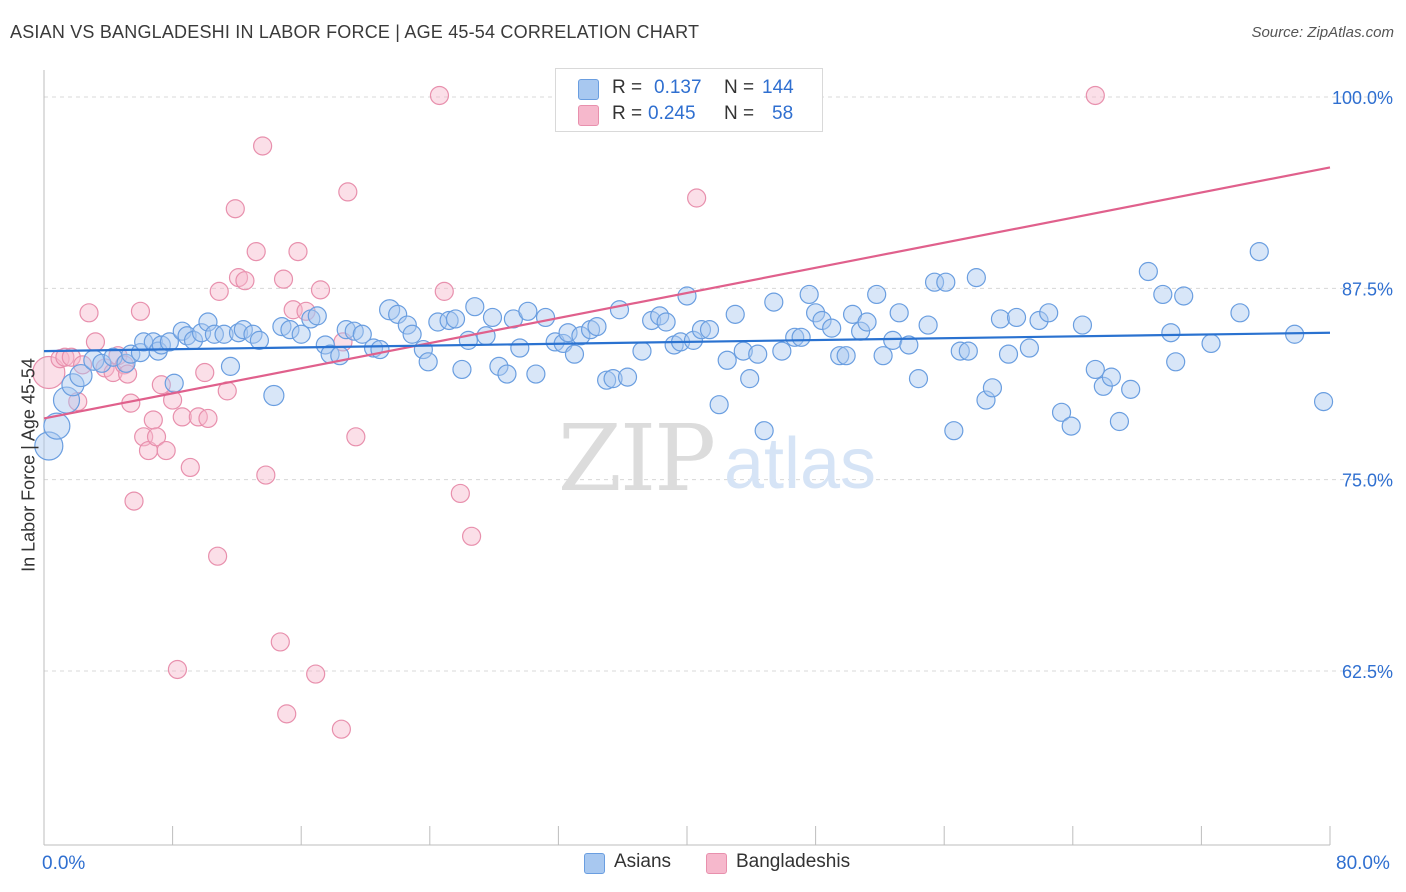  What do you see at coordinates (28, 465) in the screenshot?
I see `y-axis-label: In Labor Force | Age 45-54` at bounding box center [28, 465].